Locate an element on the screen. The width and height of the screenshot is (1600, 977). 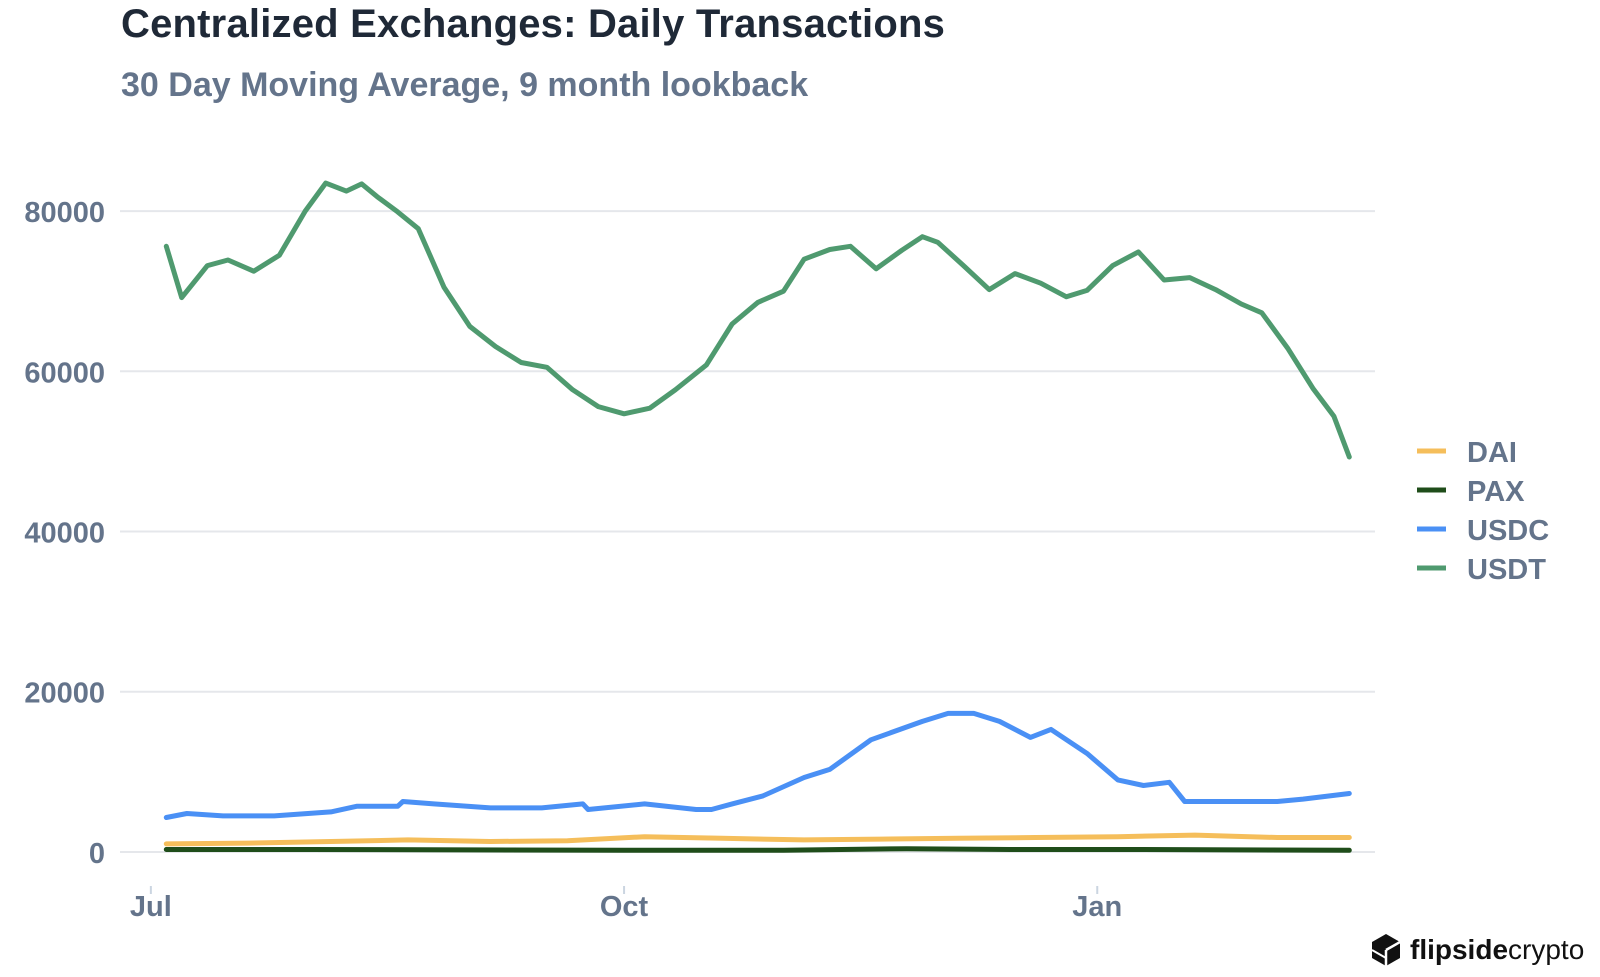
flipside-crypto-logo: flipsidecrypto is located at coordinates (1477, 950).